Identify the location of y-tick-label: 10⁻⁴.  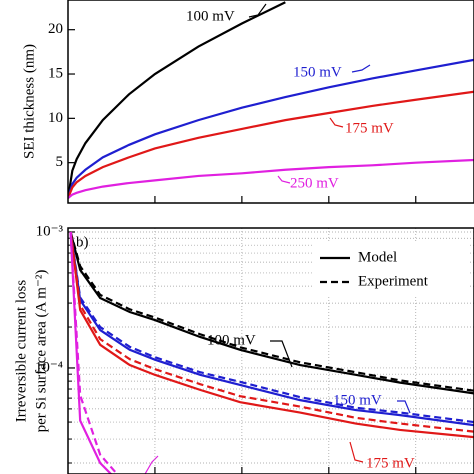
(49, 367).